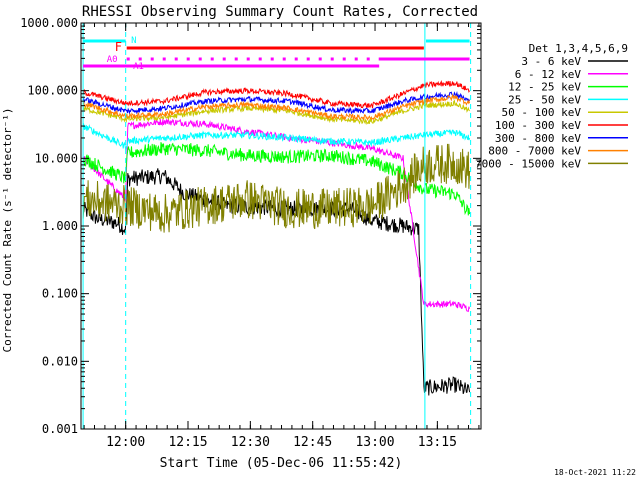 The width and height of the screenshot is (640, 480). Describe the element at coordinates (112, 60) in the screenshot. I see `flag-label-2: A0` at that location.